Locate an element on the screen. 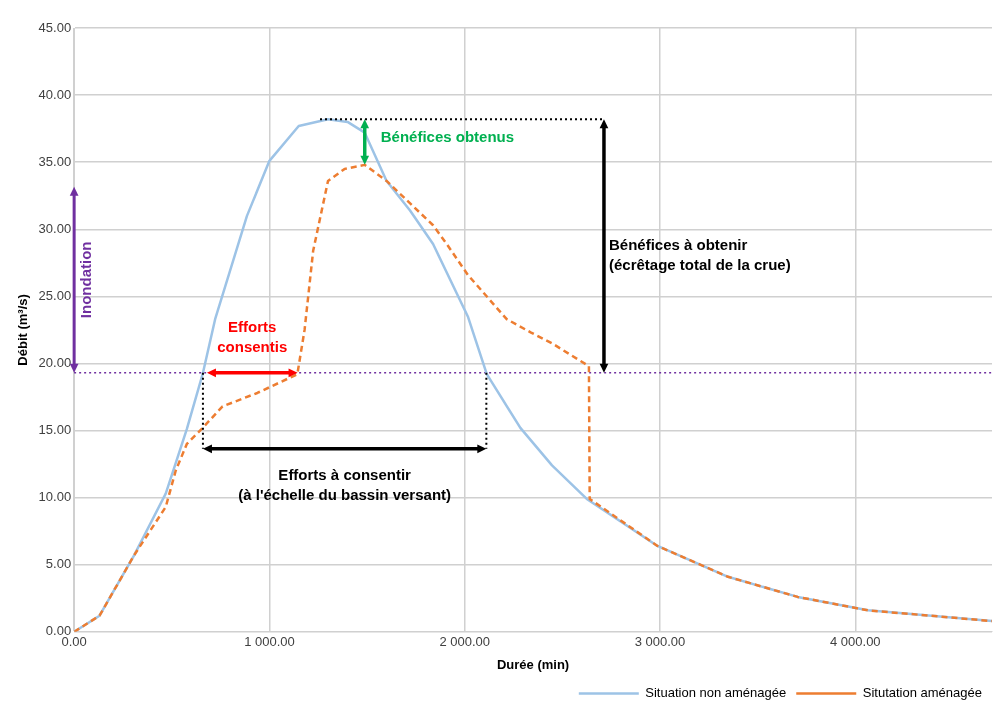  annotation: Bénéfices obtenus is located at coordinates (447, 137).